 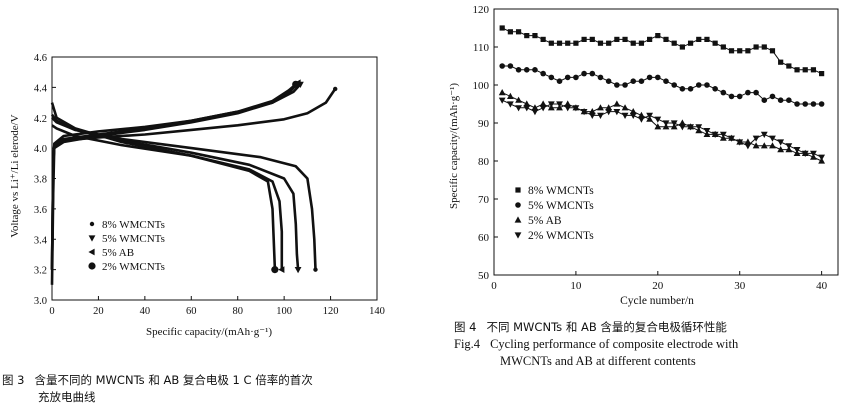 I want to click on fig4-x-tick-label: 30, so click(x=740, y=286).